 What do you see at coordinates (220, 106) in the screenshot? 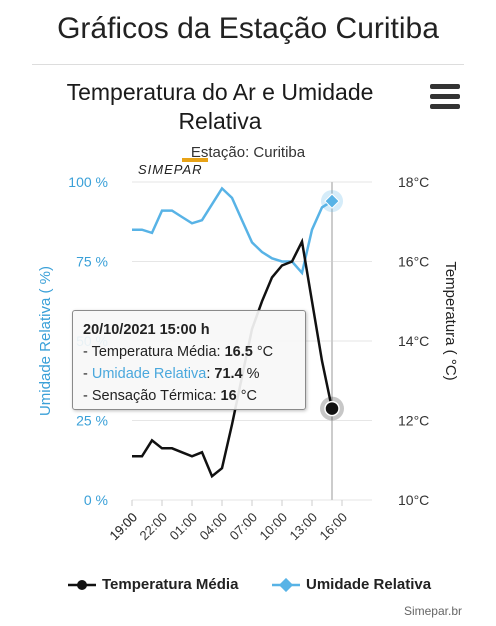
I see `chart-title: Temperatura do Ar e Umidade Relativa` at bounding box center [220, 106].